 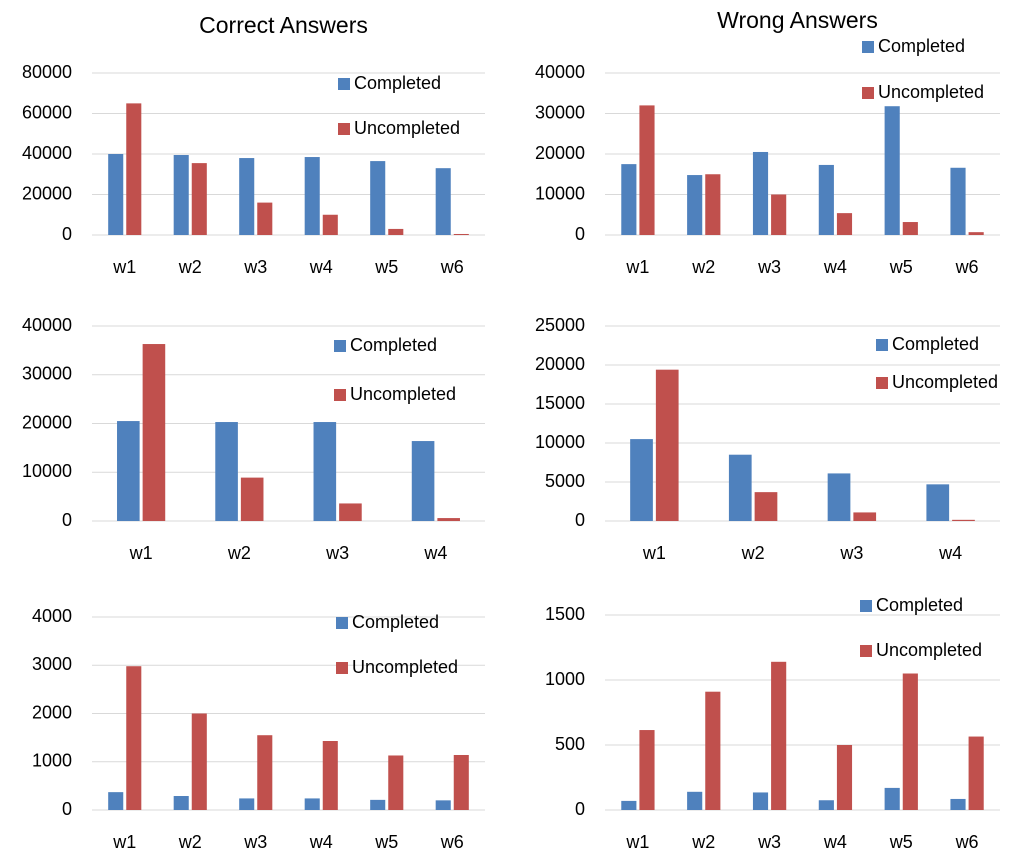 What do you see at coordinates (654, 553) in the screenshot?
I see `x-tick-label: w1` at bounding box center [654, 553].